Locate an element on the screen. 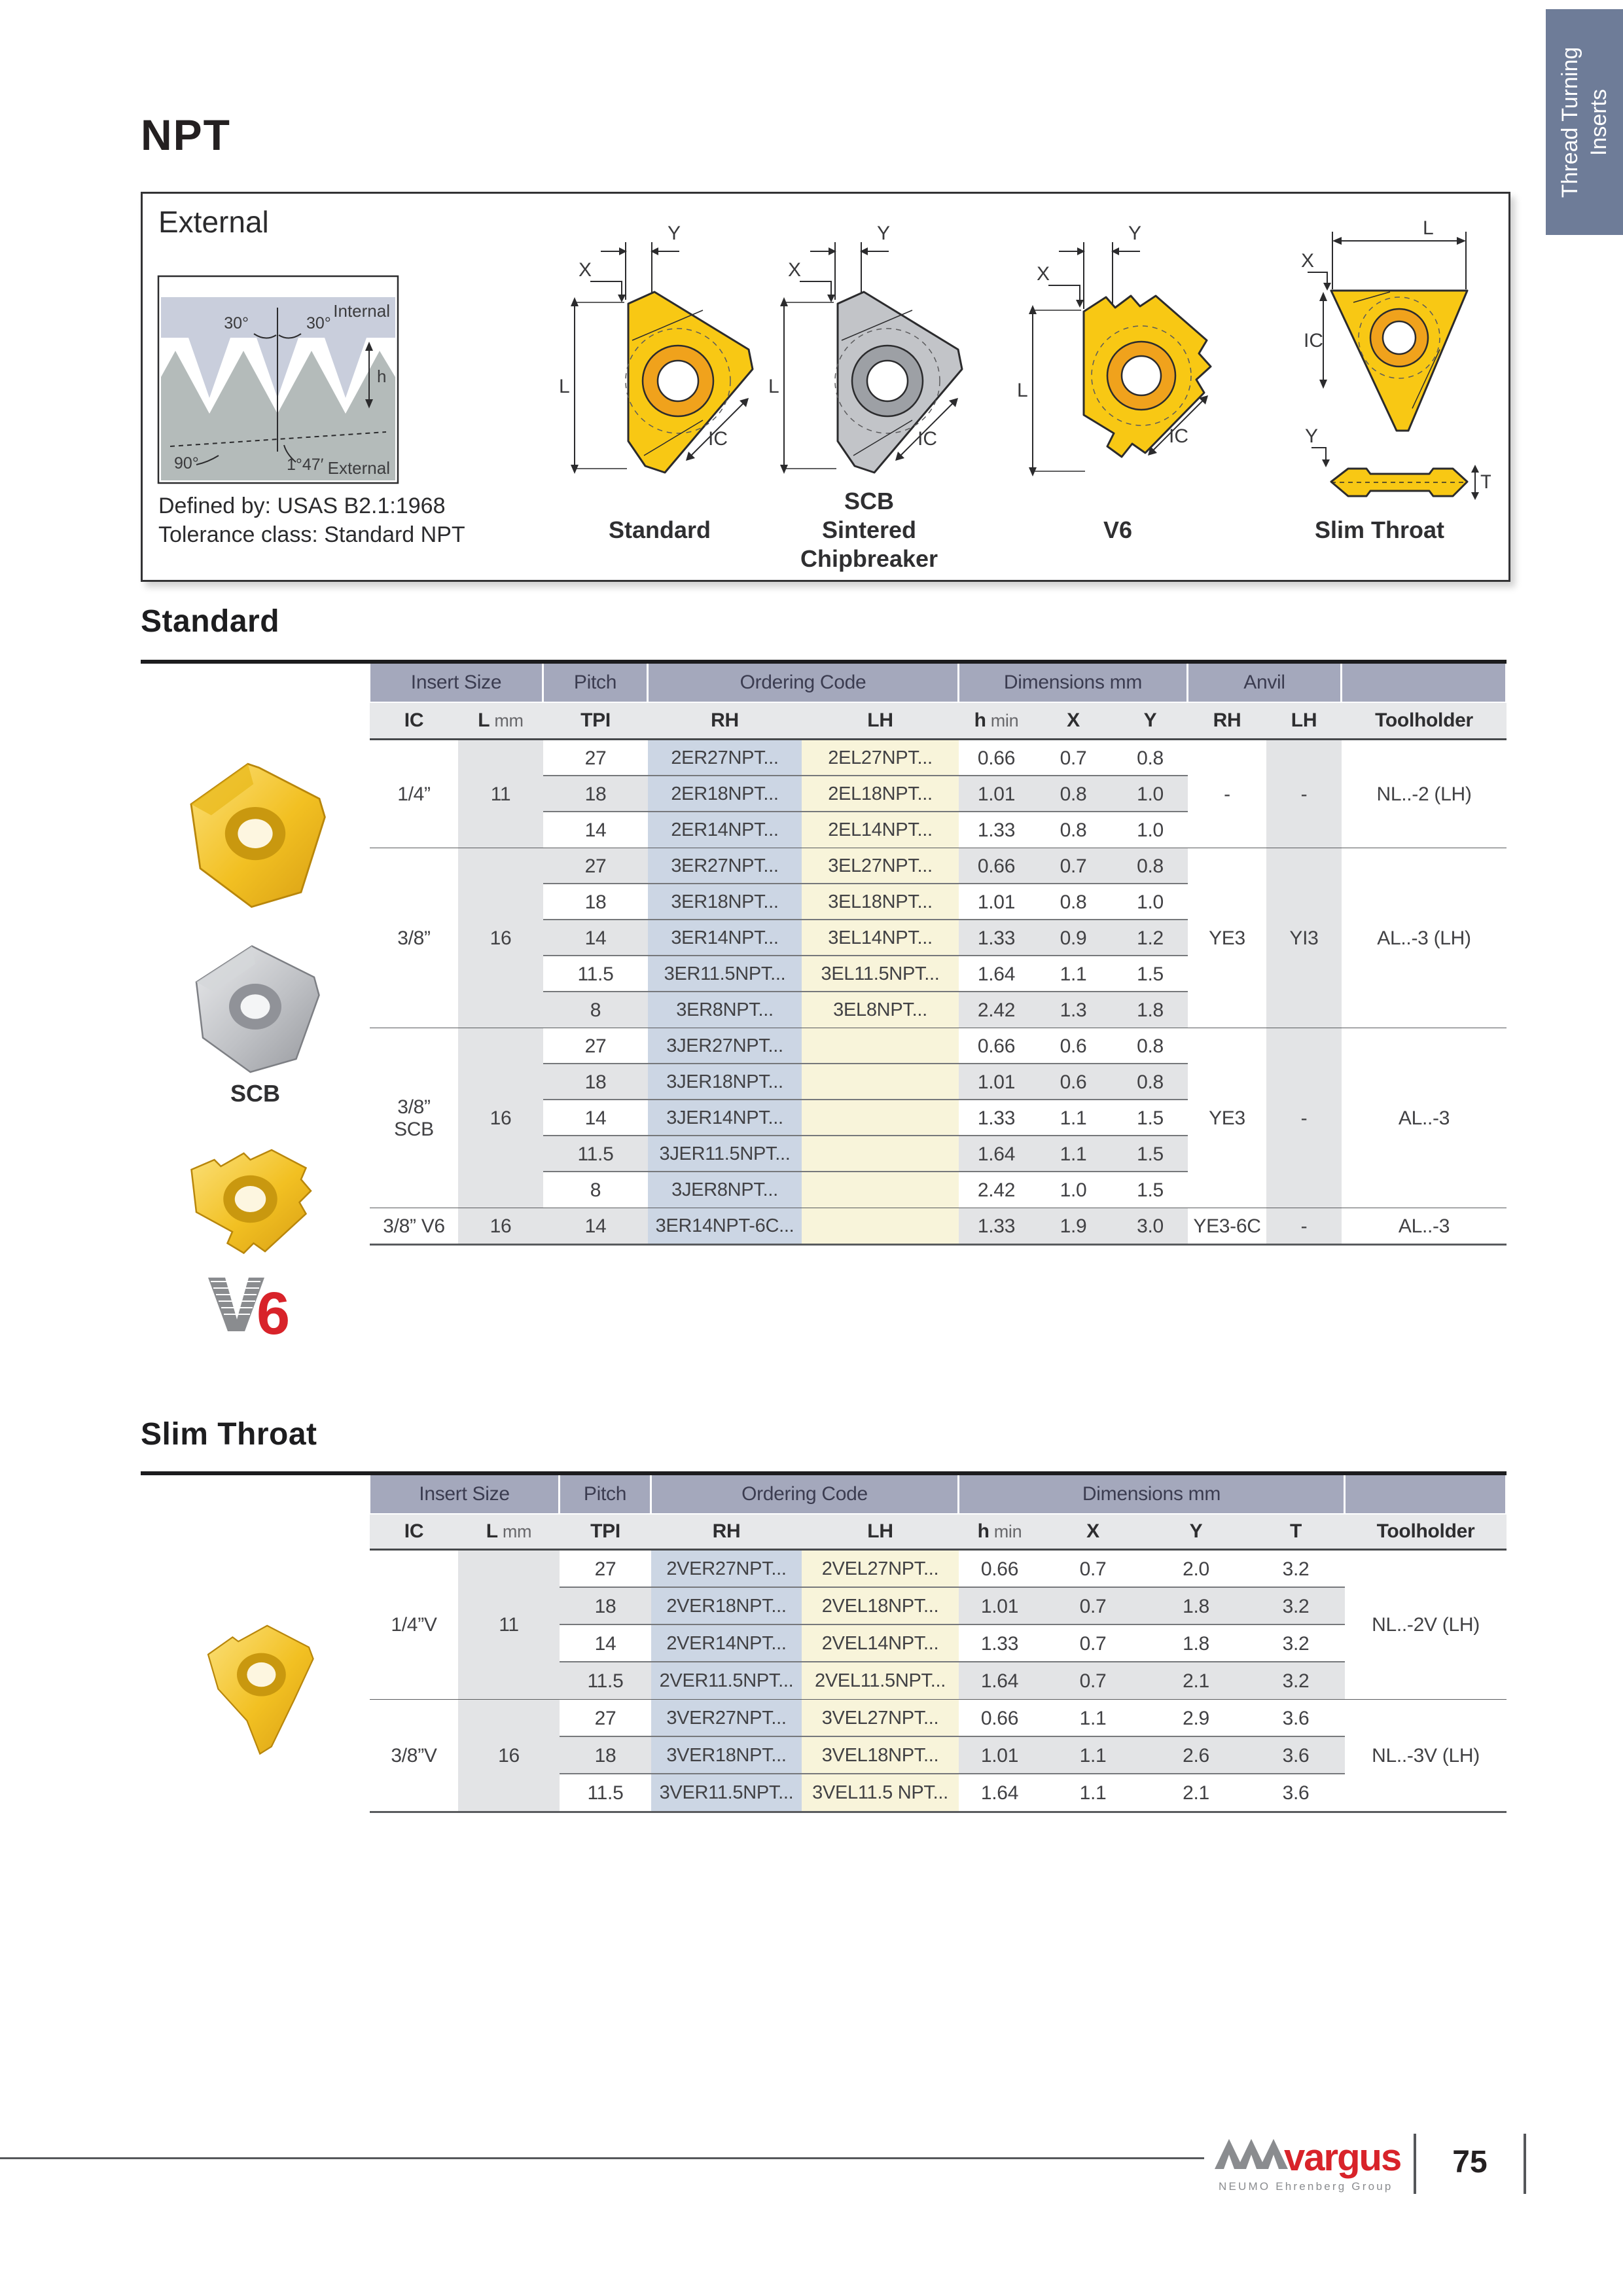  tab-label: Thread Turning Inserts is located at coordinates (1584, 122).